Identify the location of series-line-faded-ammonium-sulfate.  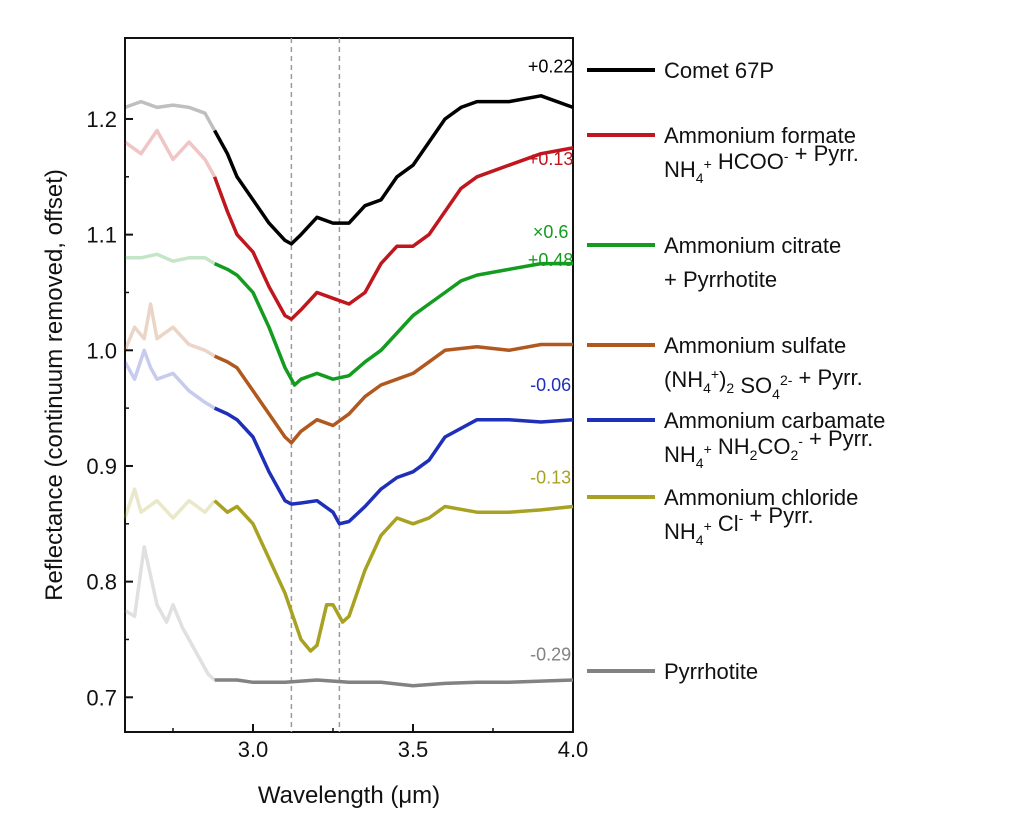
(169, 330).